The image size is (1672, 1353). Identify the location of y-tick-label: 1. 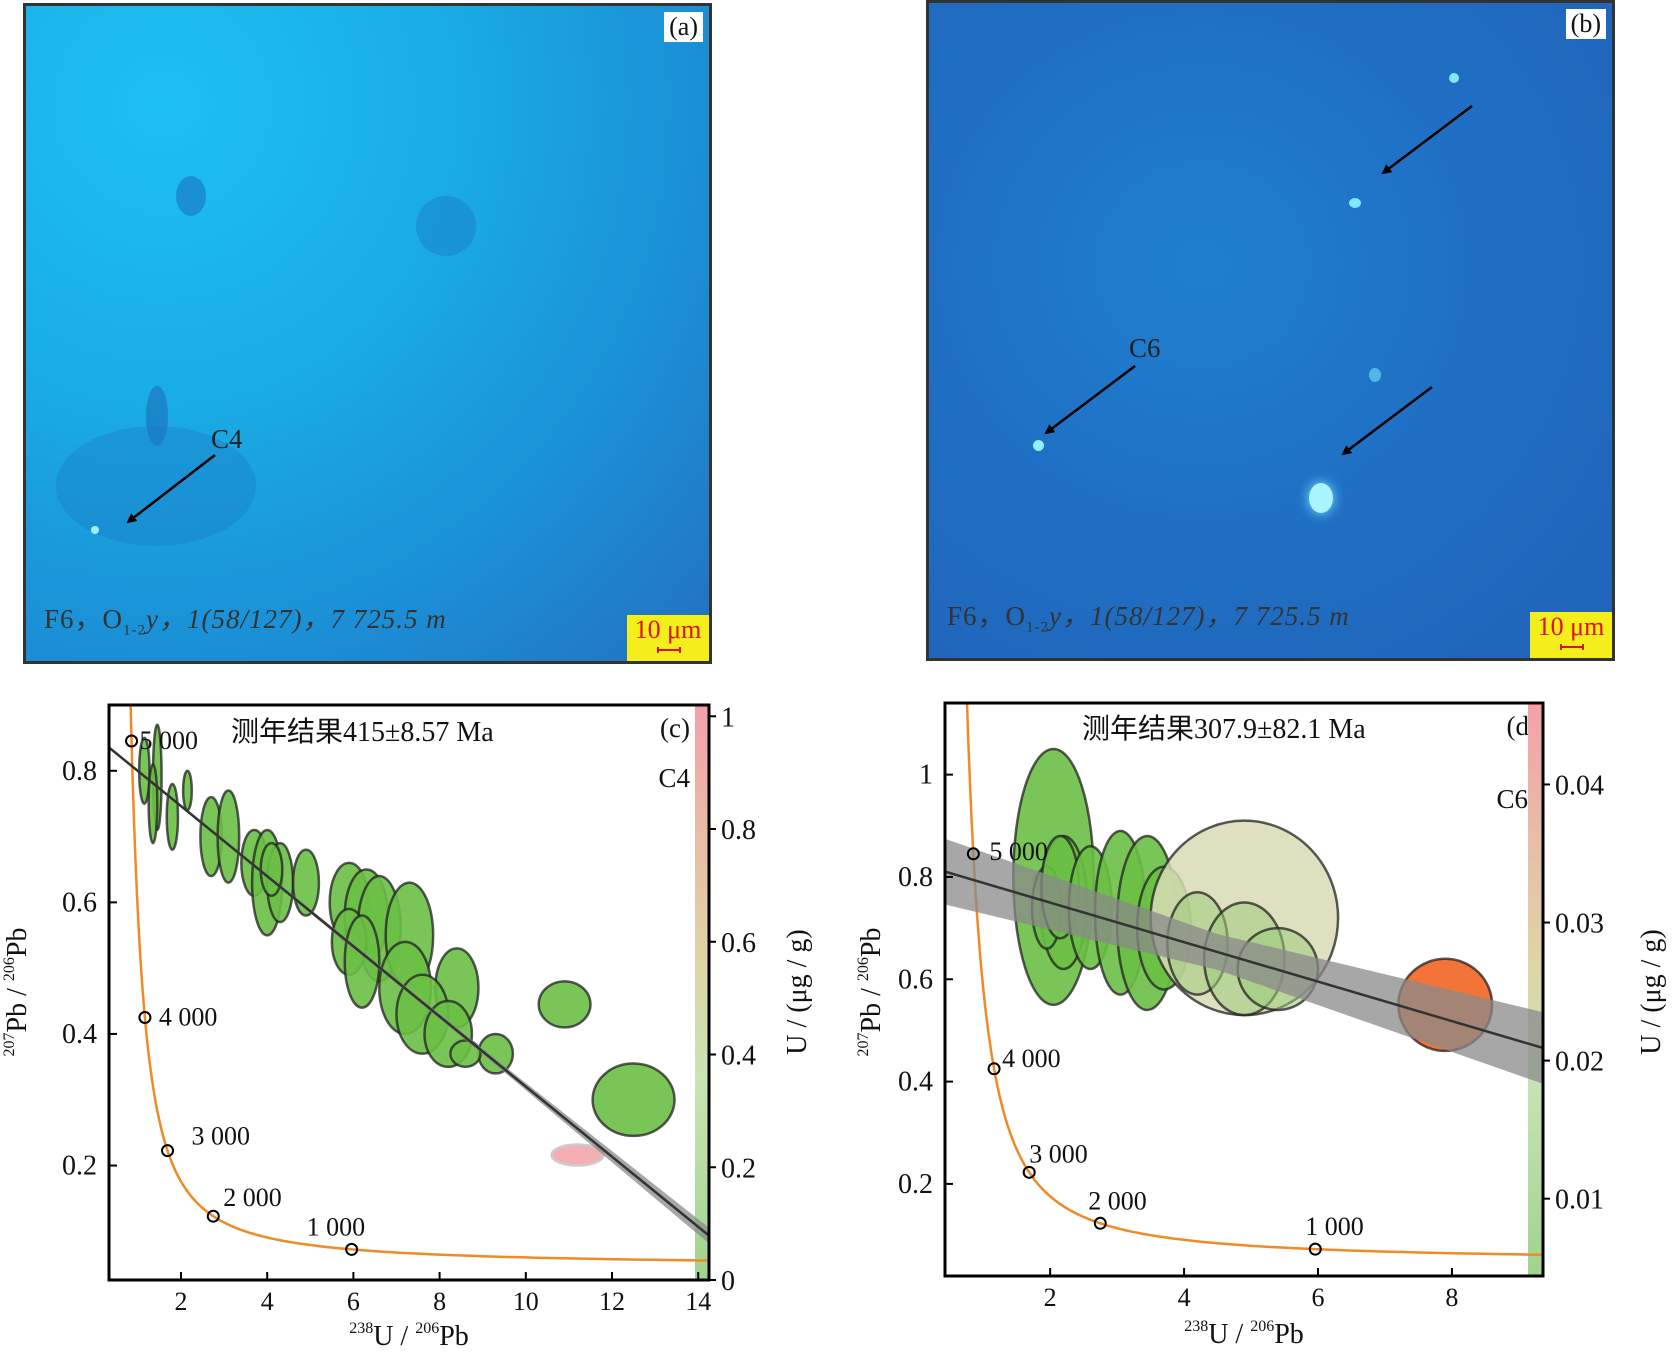
(926, 775).